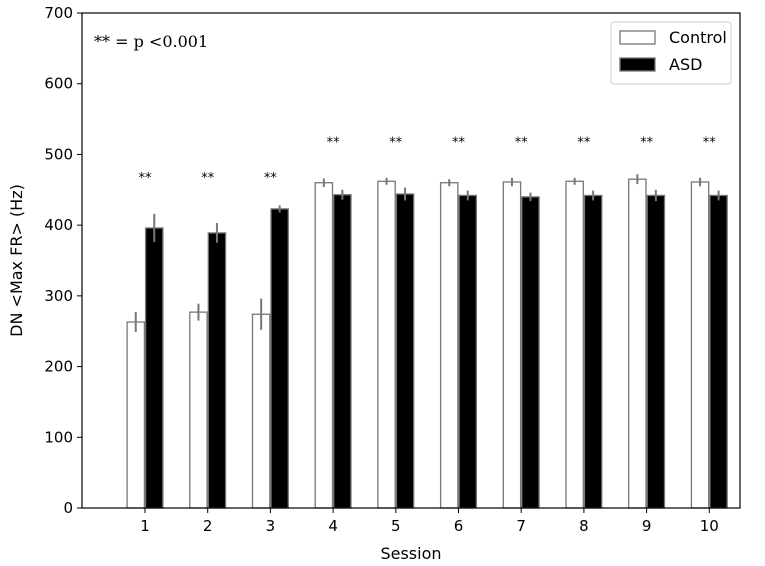 The height and width of the screenshot is (566, 765). I want to click on x-tick-label: 2, so click(208, 526).